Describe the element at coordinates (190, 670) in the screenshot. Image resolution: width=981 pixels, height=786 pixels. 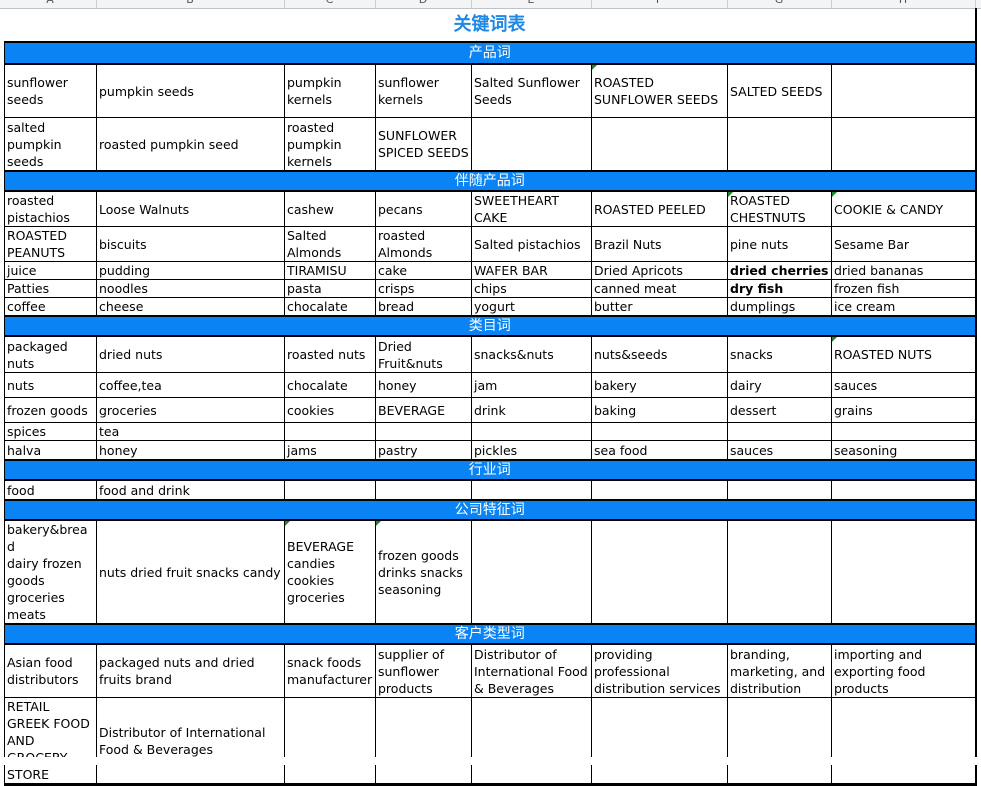
I see `cell: packaged nuts and dried fruits brand` at that location.